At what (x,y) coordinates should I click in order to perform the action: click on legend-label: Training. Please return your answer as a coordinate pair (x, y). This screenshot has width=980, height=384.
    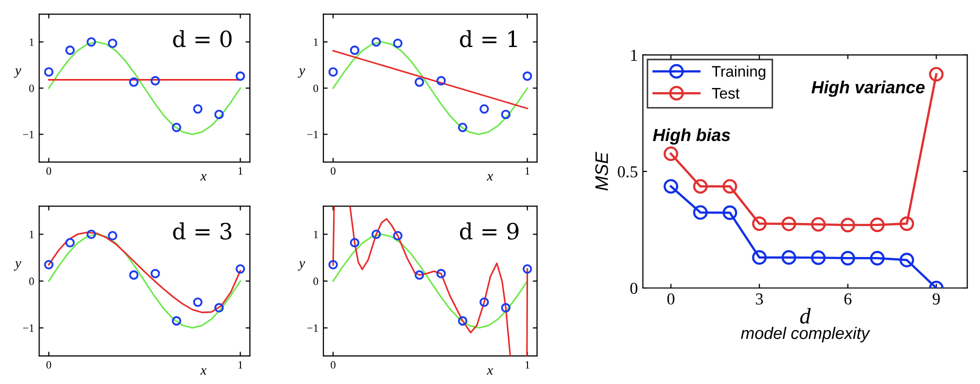
    Looking at the image, I should click on (739, 73).